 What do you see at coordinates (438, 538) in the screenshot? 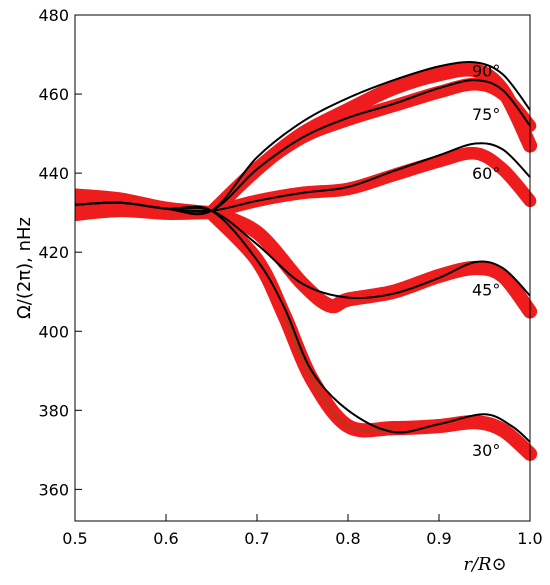
I see `x-tick-label: 0.9` at bounding box center [438, 538].